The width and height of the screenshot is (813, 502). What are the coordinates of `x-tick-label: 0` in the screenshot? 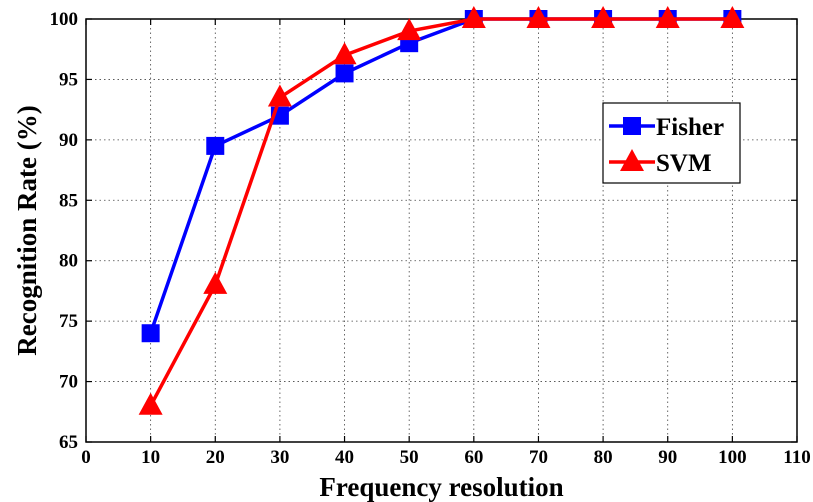 It's located at (86, 457).